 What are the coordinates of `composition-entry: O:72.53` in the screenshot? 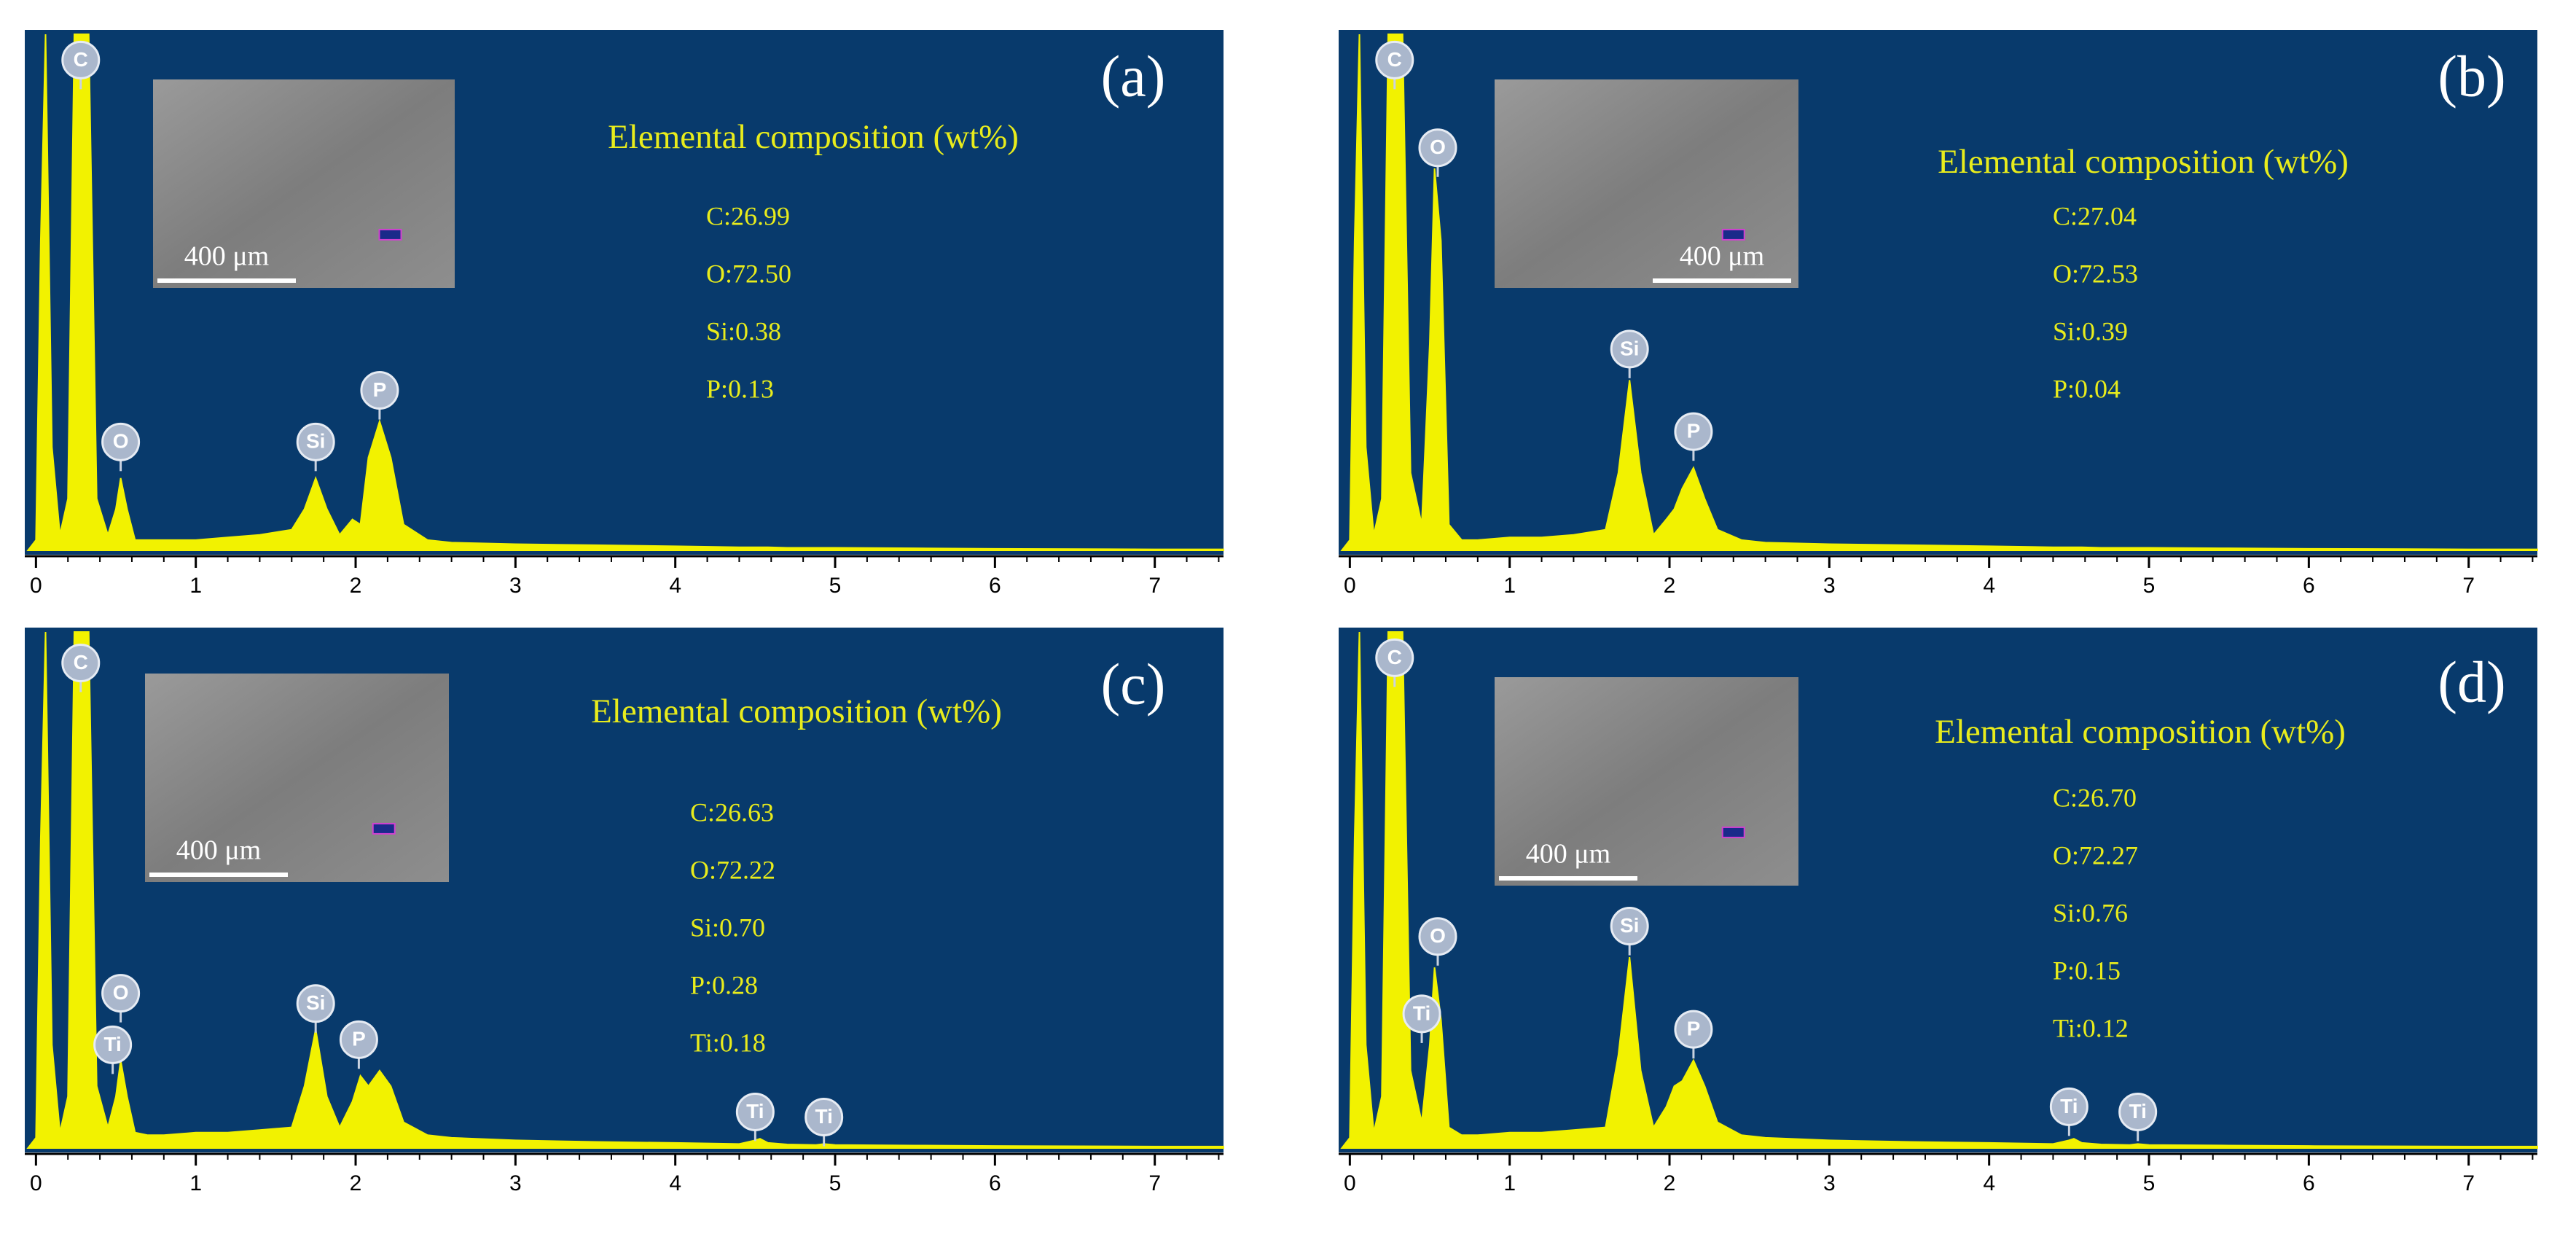 It's located at (2095, 273).